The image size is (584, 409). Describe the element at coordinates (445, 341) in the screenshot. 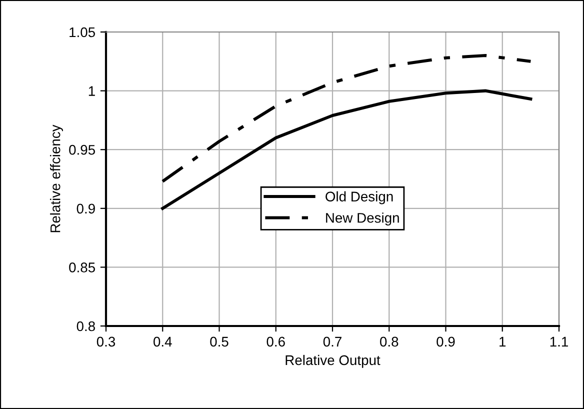

I see `x-tick-label: 0.9` at that location.